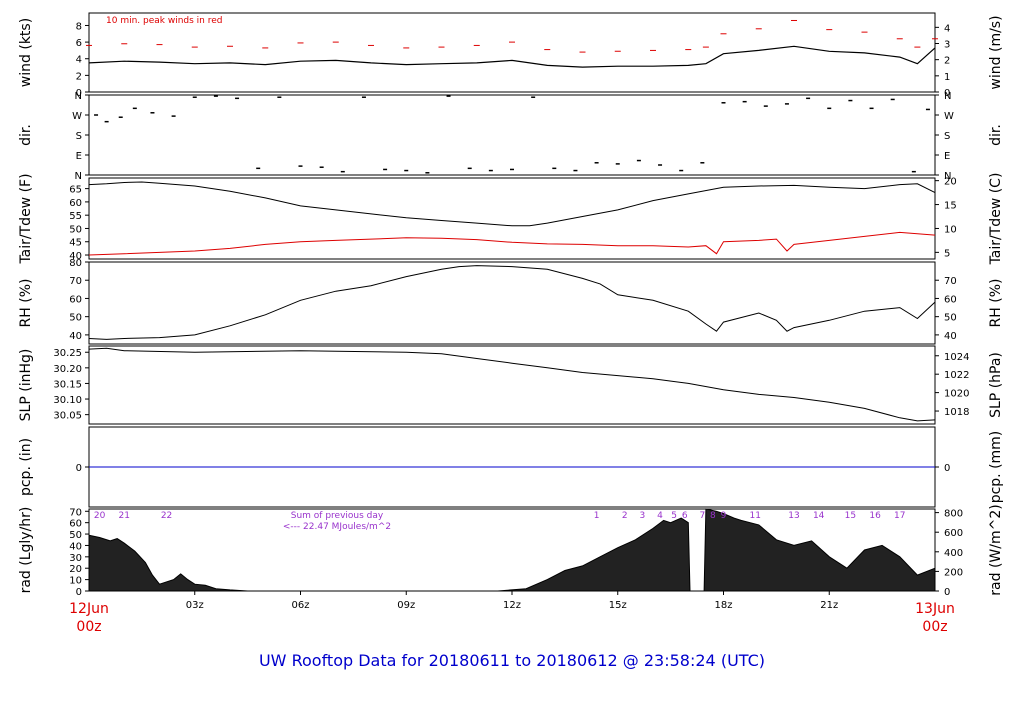  Describe the element at coordinates (947, 61) in the screenshot. I see `wind-ytick-label-right: 2` at that location.